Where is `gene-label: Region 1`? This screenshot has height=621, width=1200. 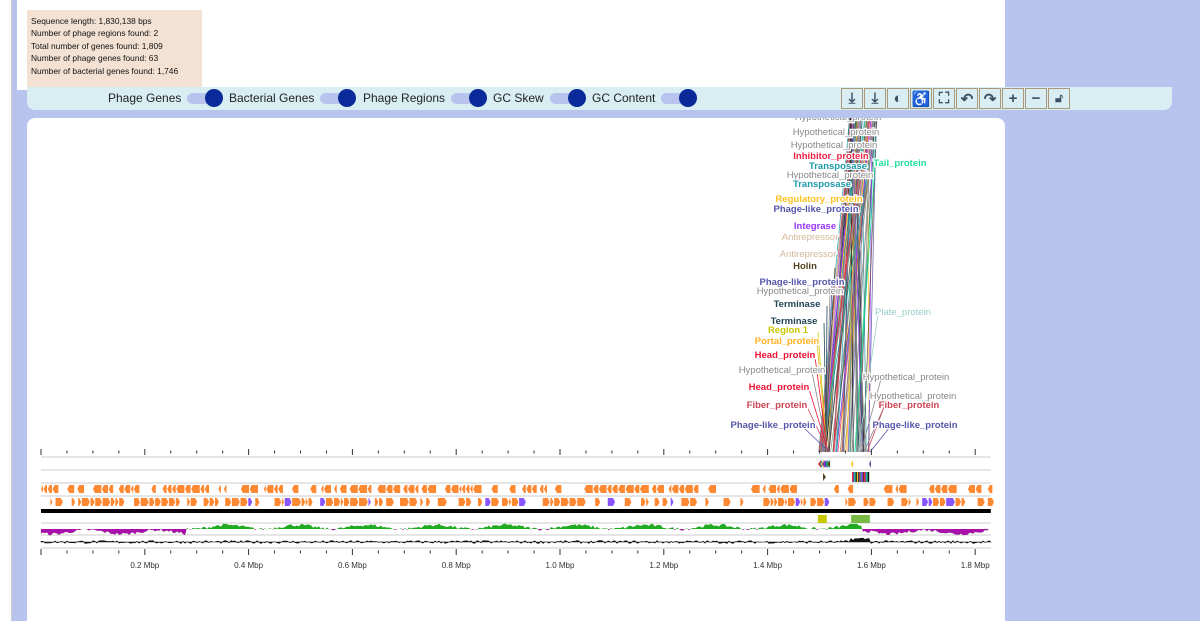 gene-label: Region 1 is located at coordinates (788, 331).